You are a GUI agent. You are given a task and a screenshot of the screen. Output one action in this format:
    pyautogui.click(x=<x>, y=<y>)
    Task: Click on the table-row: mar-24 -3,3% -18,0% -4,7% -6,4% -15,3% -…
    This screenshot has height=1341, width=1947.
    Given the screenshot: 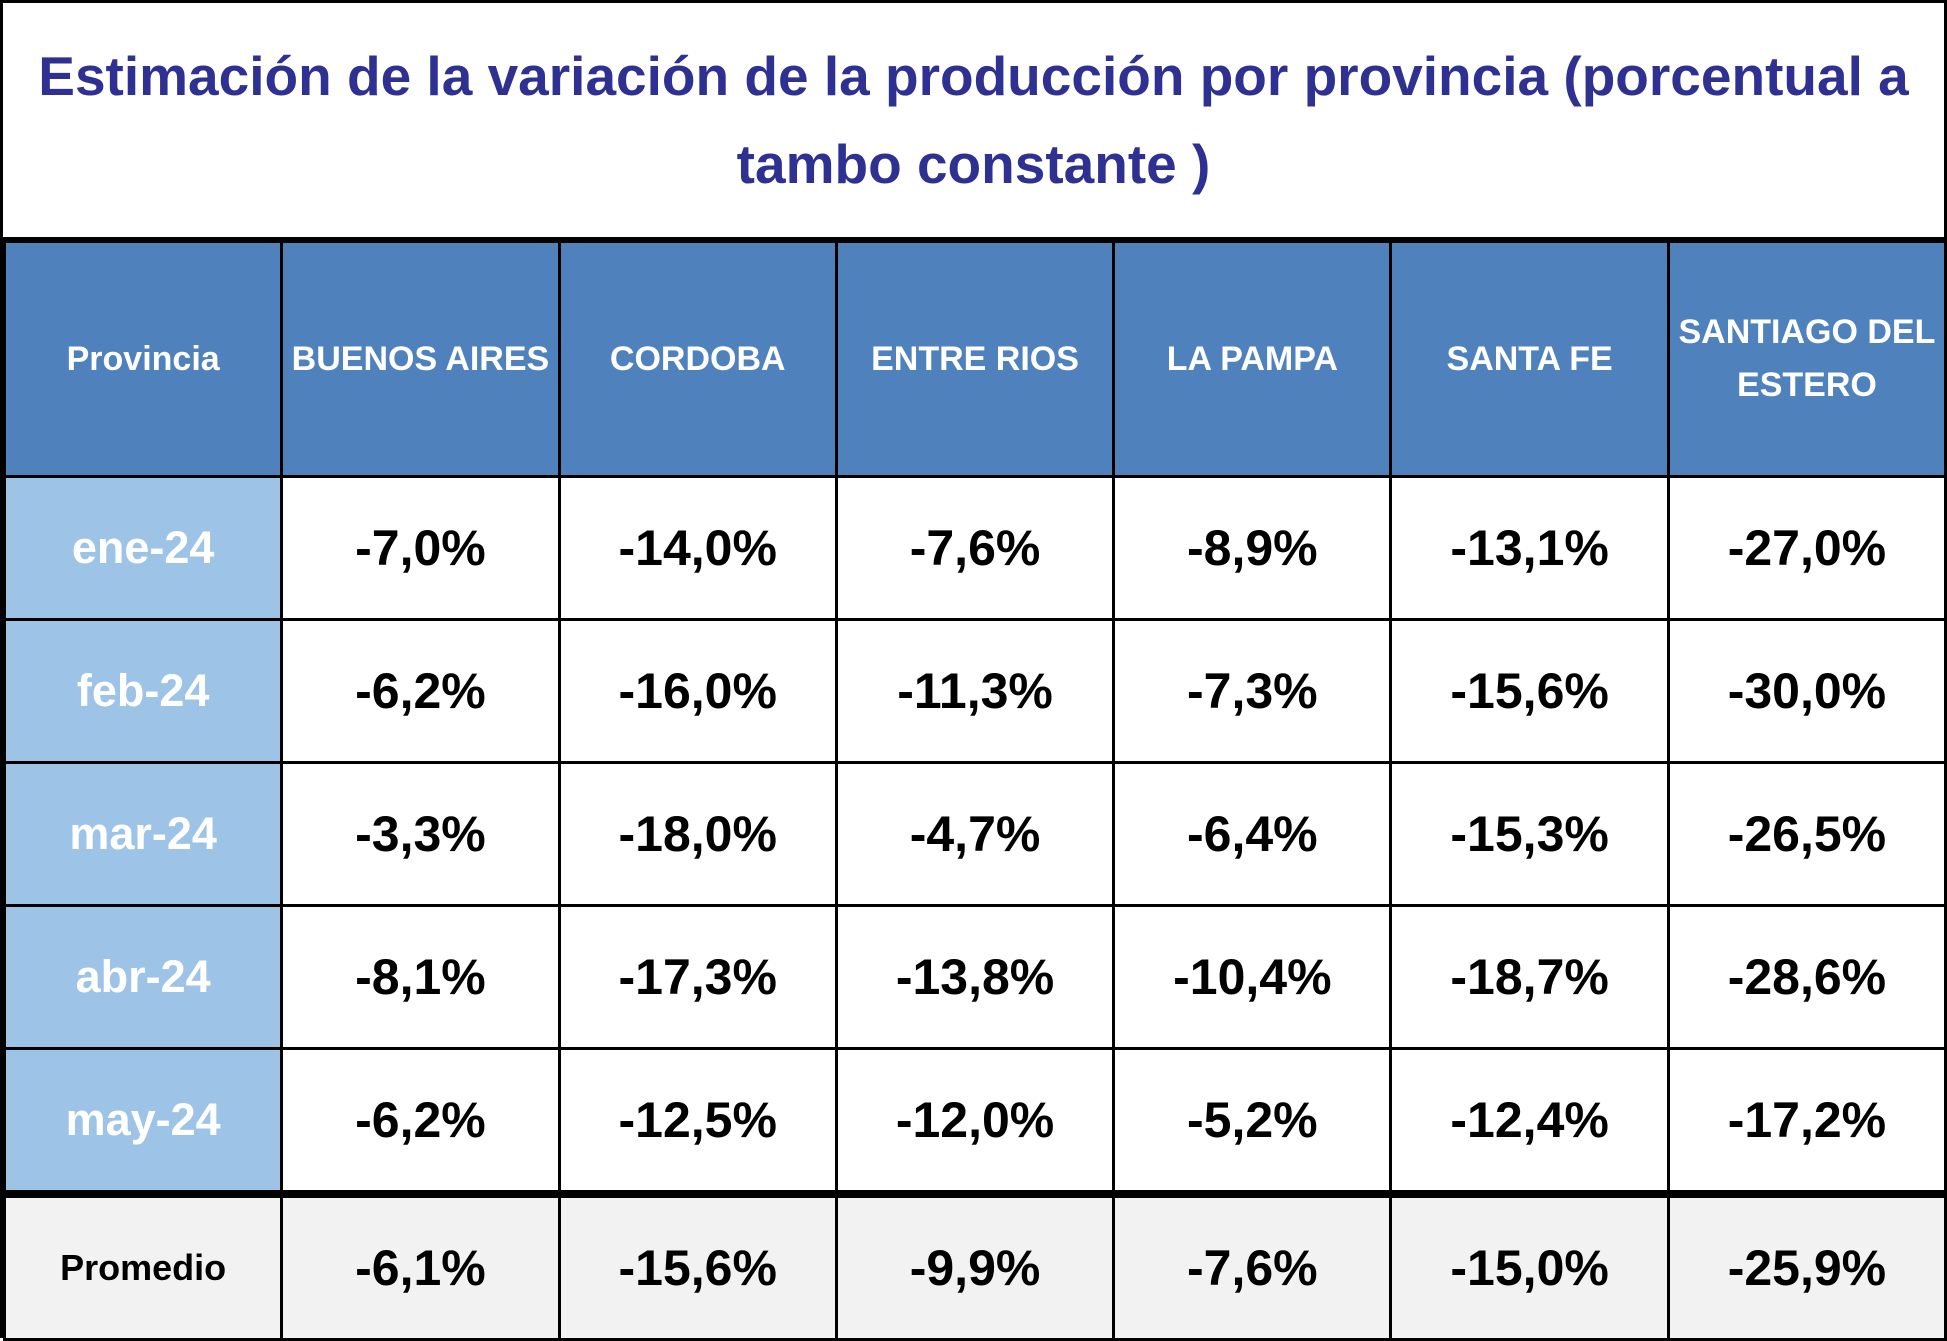 What is the action you would take?
    pyautogui.click(x=974, y=834)
    